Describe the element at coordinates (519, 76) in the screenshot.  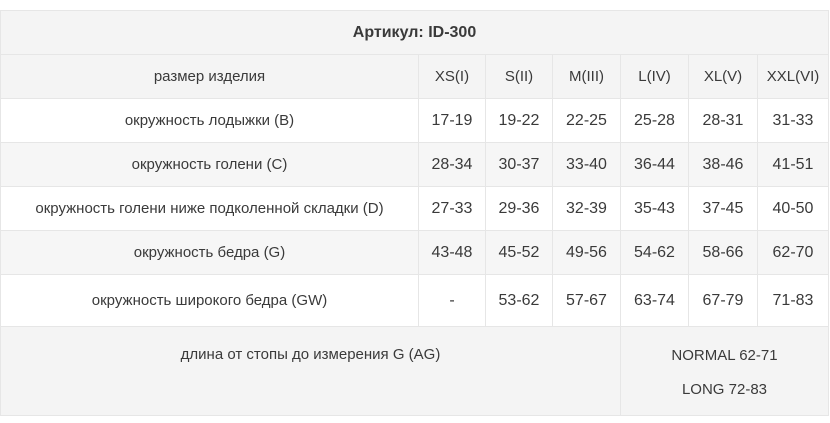
I see `header-size-s: S(II)` at that location.